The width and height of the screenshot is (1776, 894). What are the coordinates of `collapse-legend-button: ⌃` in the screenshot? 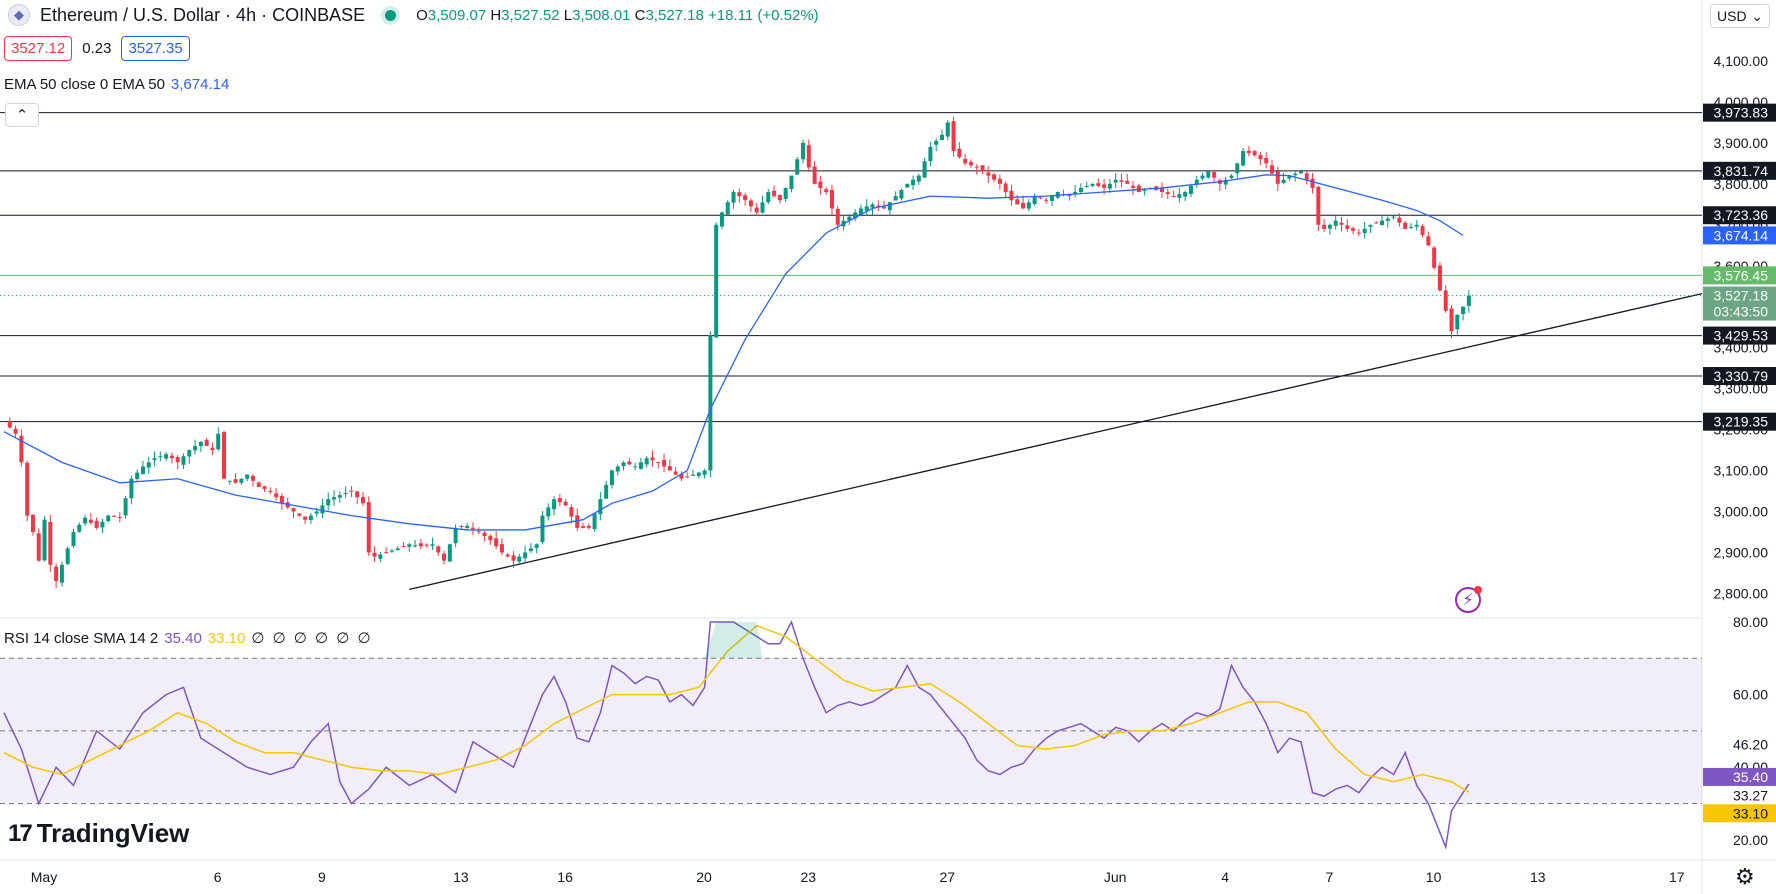 It's located at (22, 115).